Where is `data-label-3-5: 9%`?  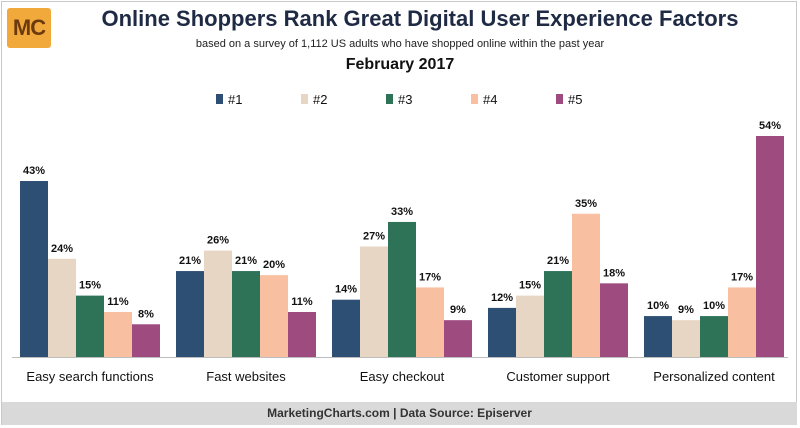
data-label-3-5: 9% is located at coordinates (458, 310).